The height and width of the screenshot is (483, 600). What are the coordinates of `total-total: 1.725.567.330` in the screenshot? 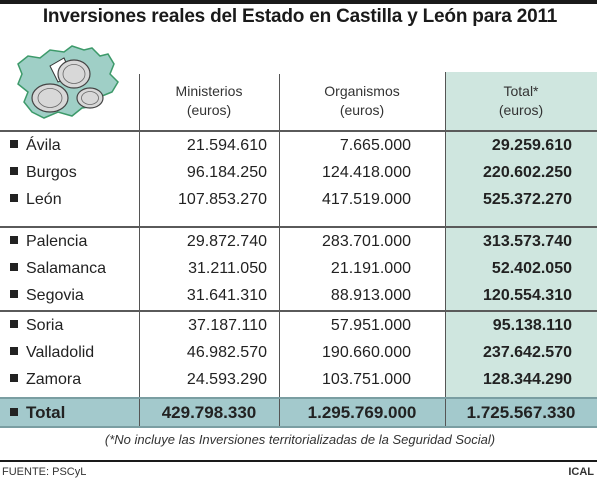 It's located at (521, 412).